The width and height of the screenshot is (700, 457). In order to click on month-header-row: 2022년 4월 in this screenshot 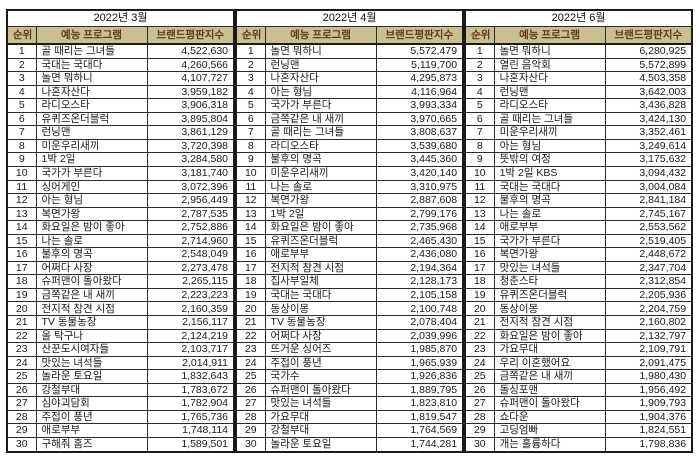, I will do `click(349, 18)`.